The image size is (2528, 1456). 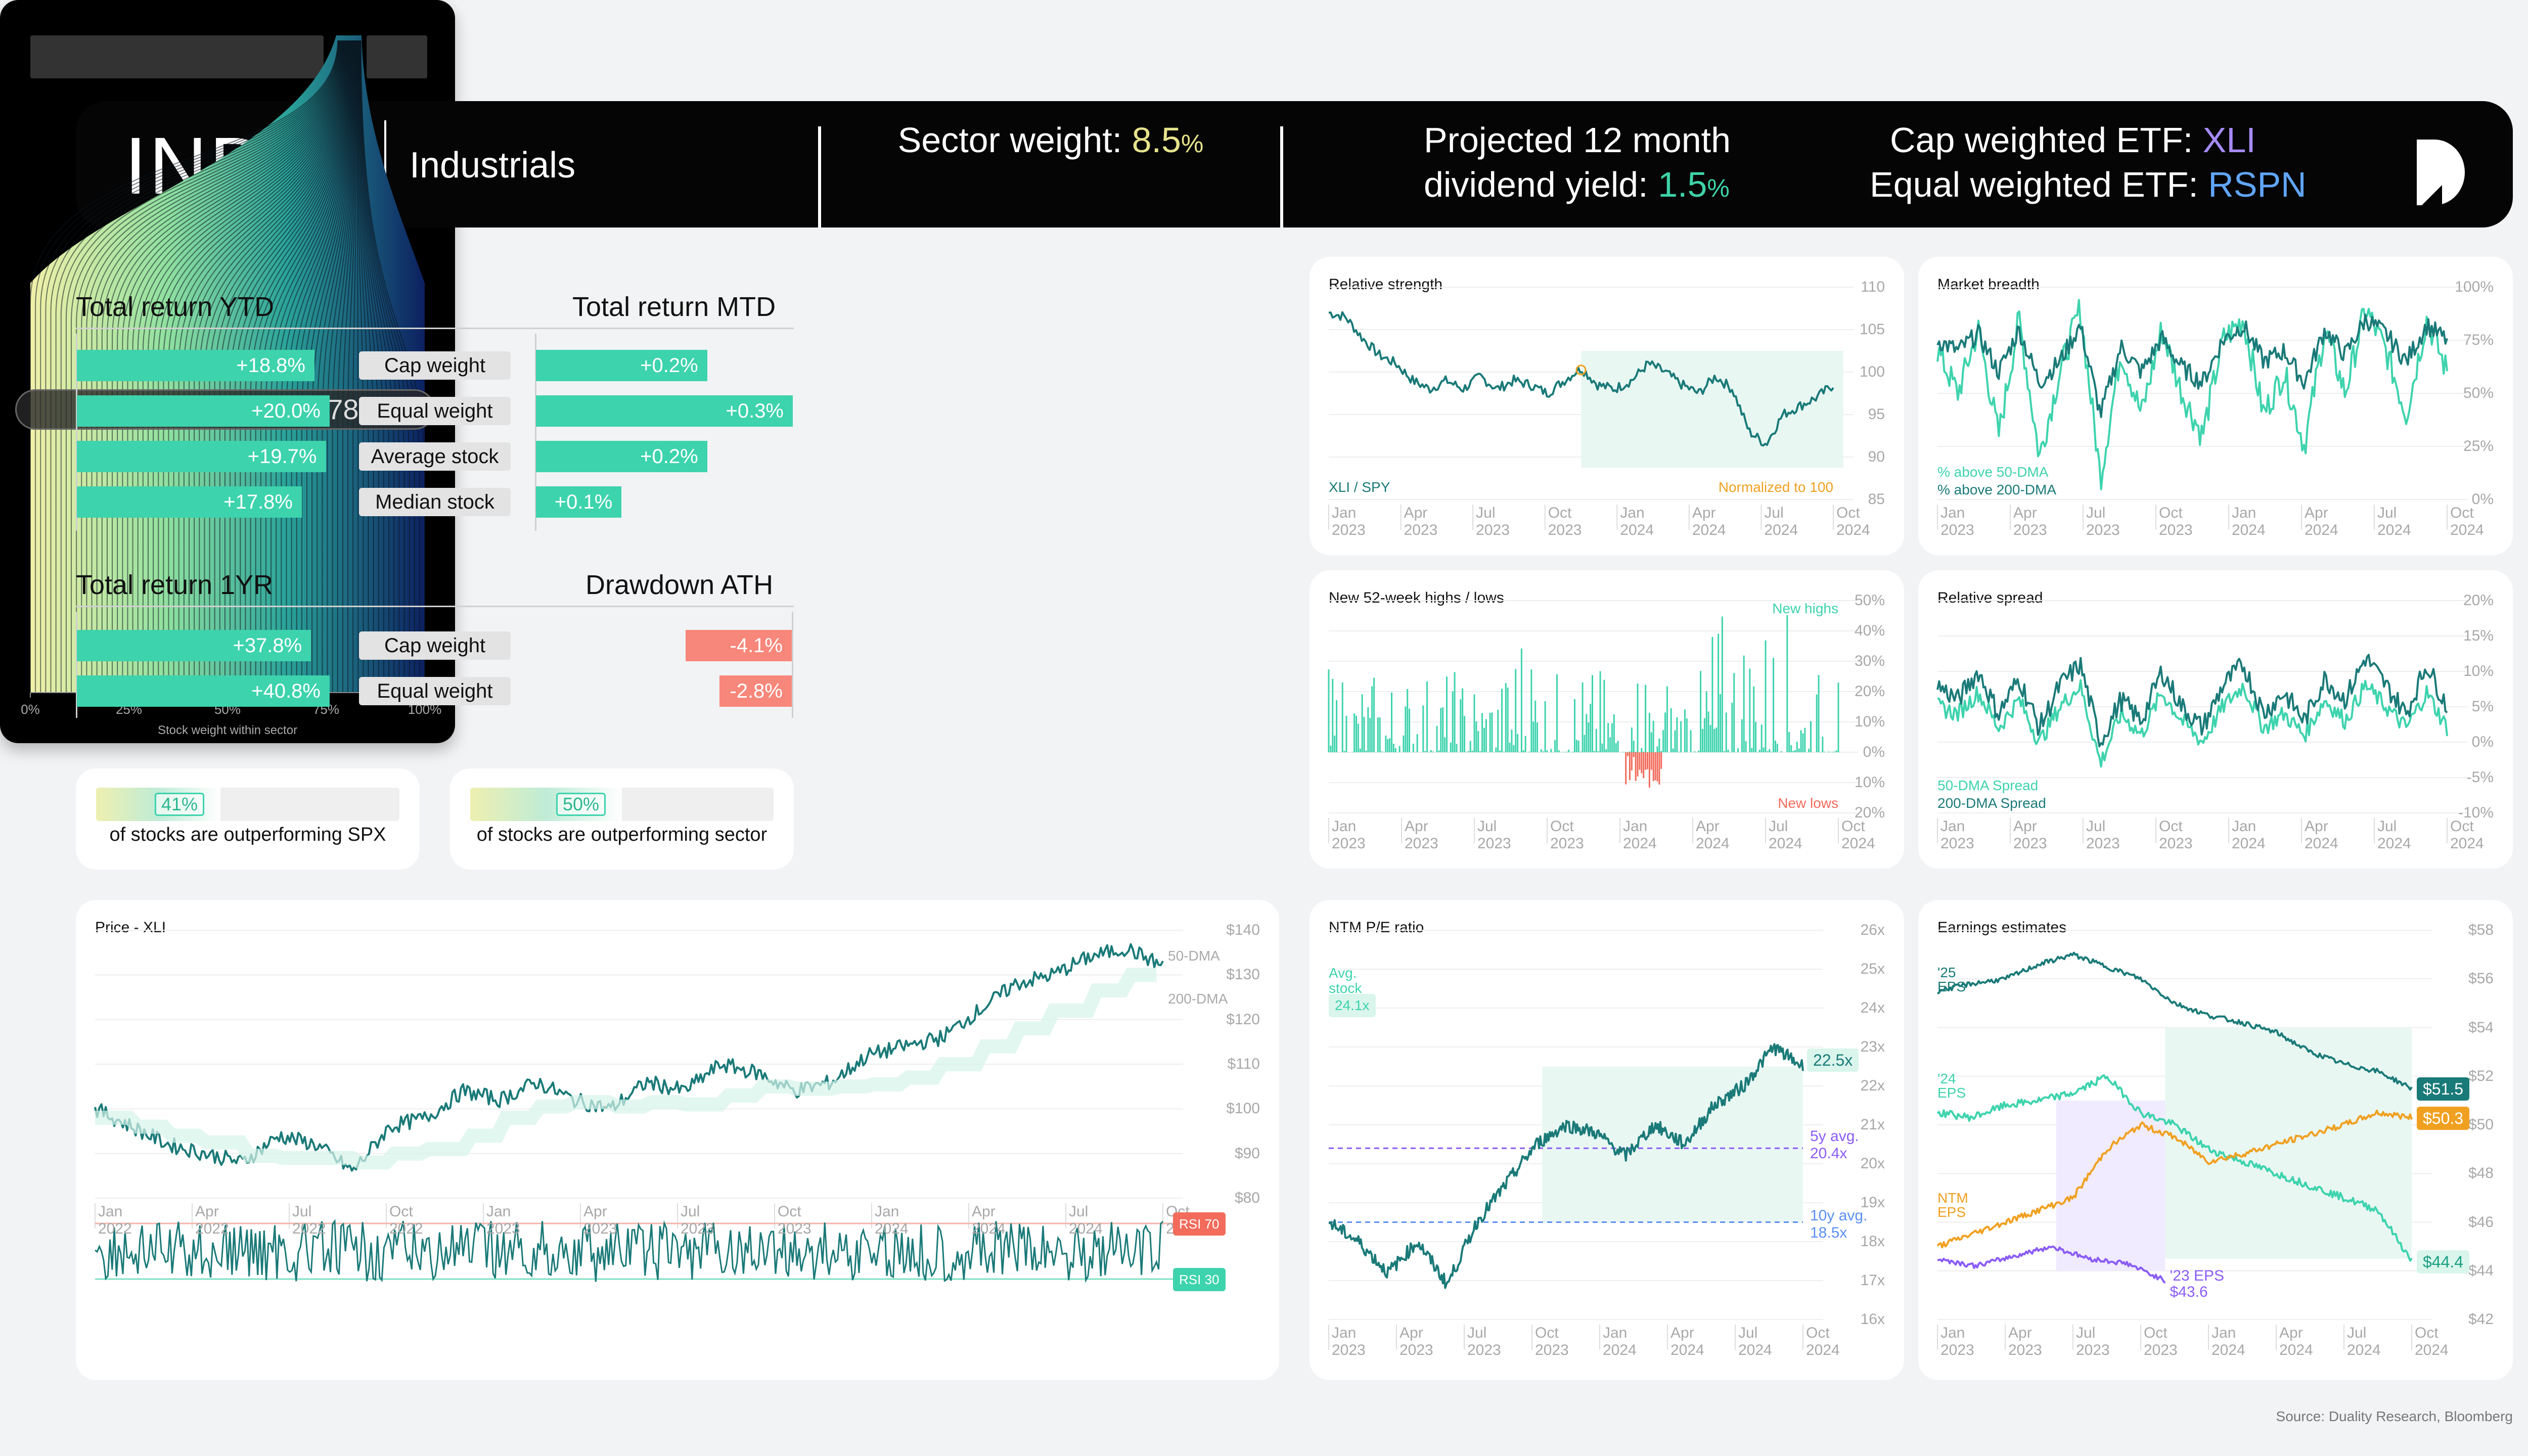 What do you see at coordinates (1591, 408) in the screenshot?
I see `rs-plot` at bounding box center [1591, 408].